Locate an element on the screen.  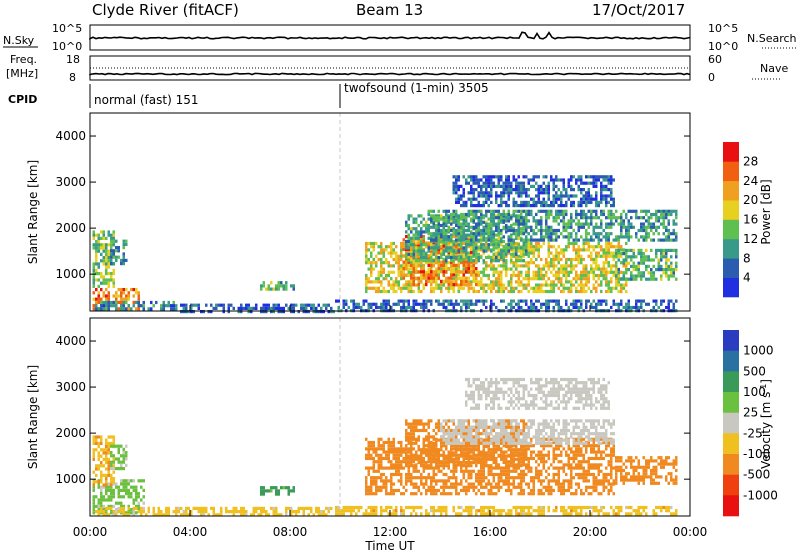
nave-label: Nave is located at coordinates (774, 68).